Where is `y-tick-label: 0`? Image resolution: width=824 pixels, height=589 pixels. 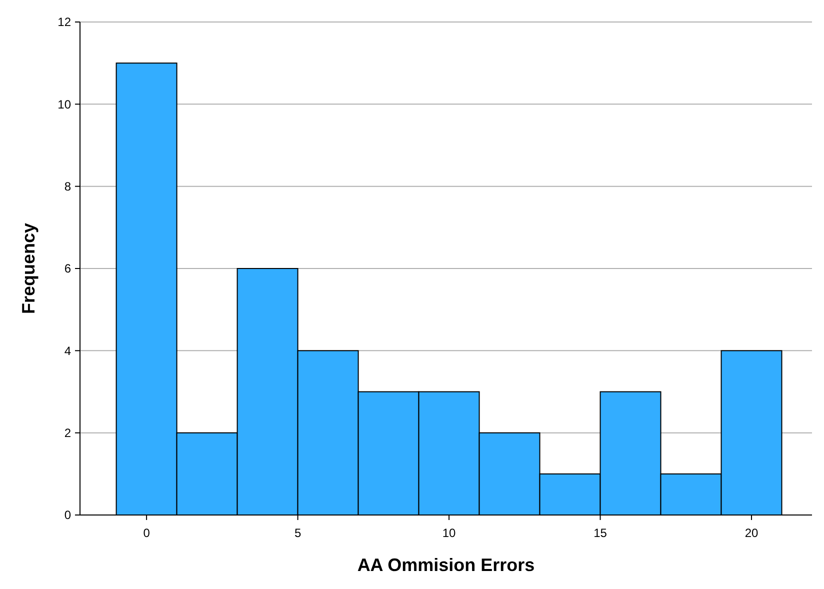
y-tick-label: 0 is located at coordinates (68, 515).